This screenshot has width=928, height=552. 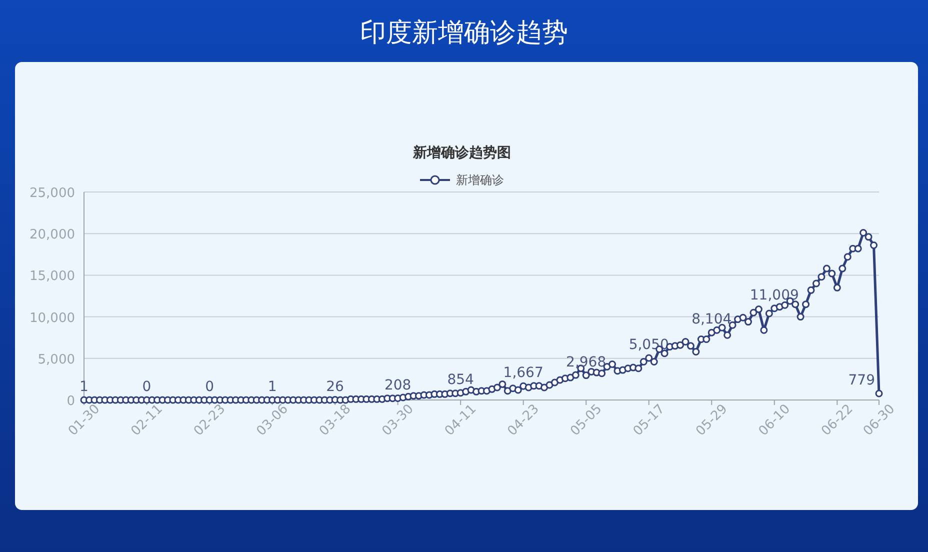 What do you see at coordinates (523, 373) in the screenshot?
I see `data-label: 1,667` at bounding box center [523, 373].